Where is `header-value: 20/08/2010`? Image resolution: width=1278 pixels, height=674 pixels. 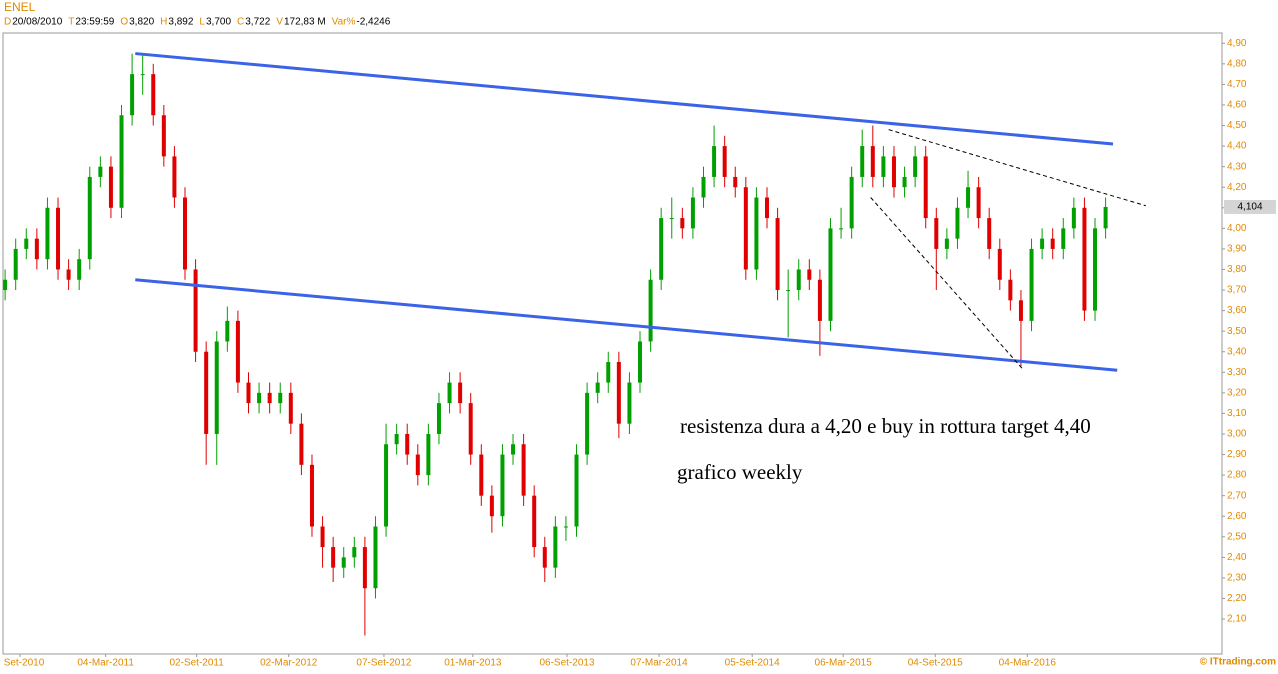 header-value: 20/08/2010 is located at coordinates (37, 22).